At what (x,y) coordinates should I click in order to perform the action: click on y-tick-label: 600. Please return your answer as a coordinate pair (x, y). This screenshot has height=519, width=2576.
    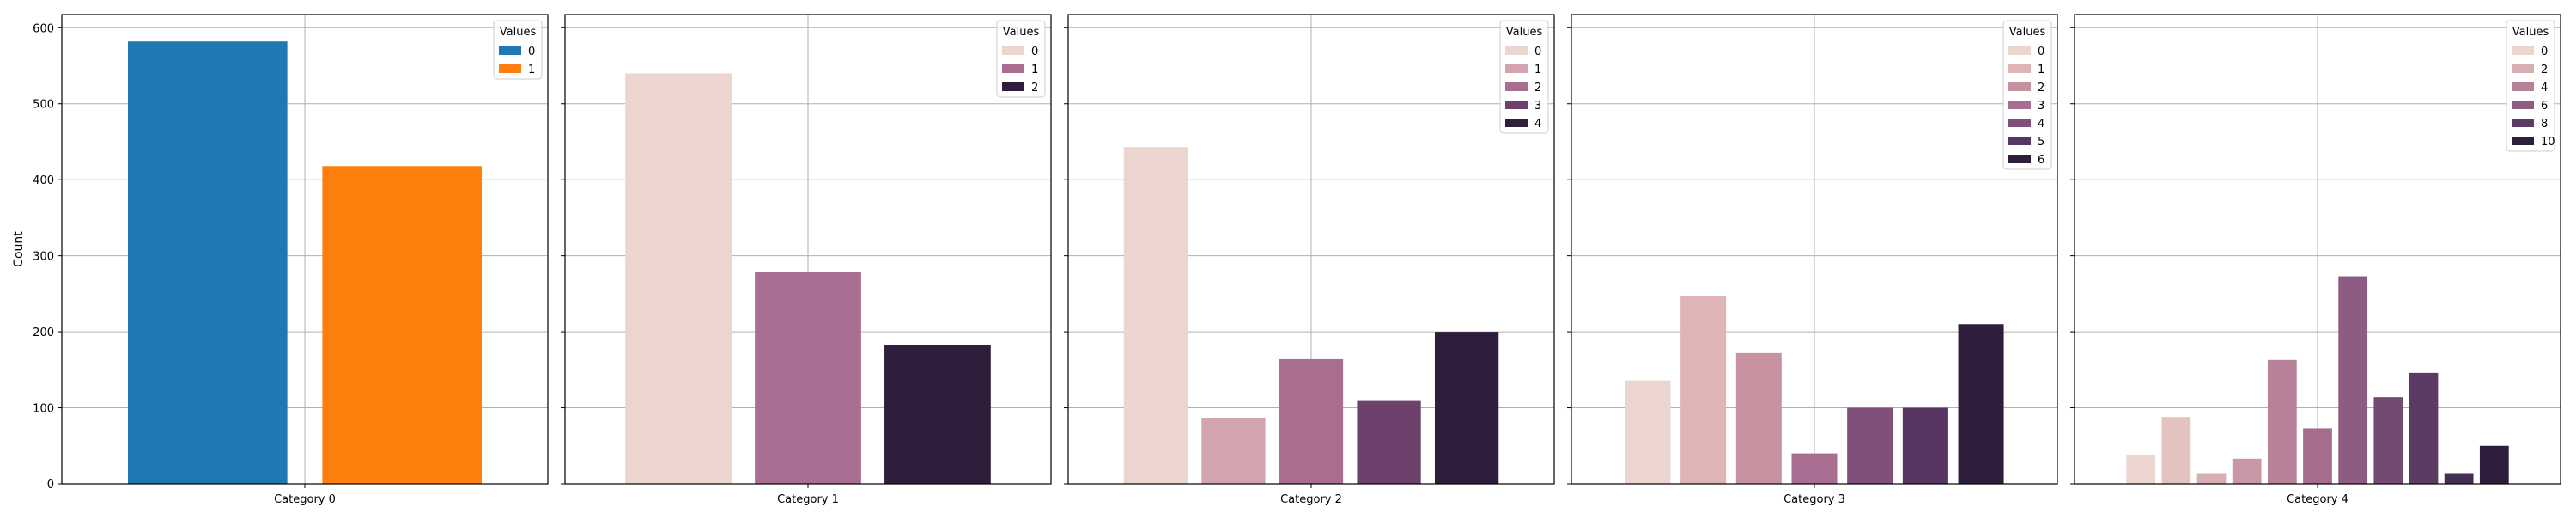
    Looking at the image, I should click on (44, 28).